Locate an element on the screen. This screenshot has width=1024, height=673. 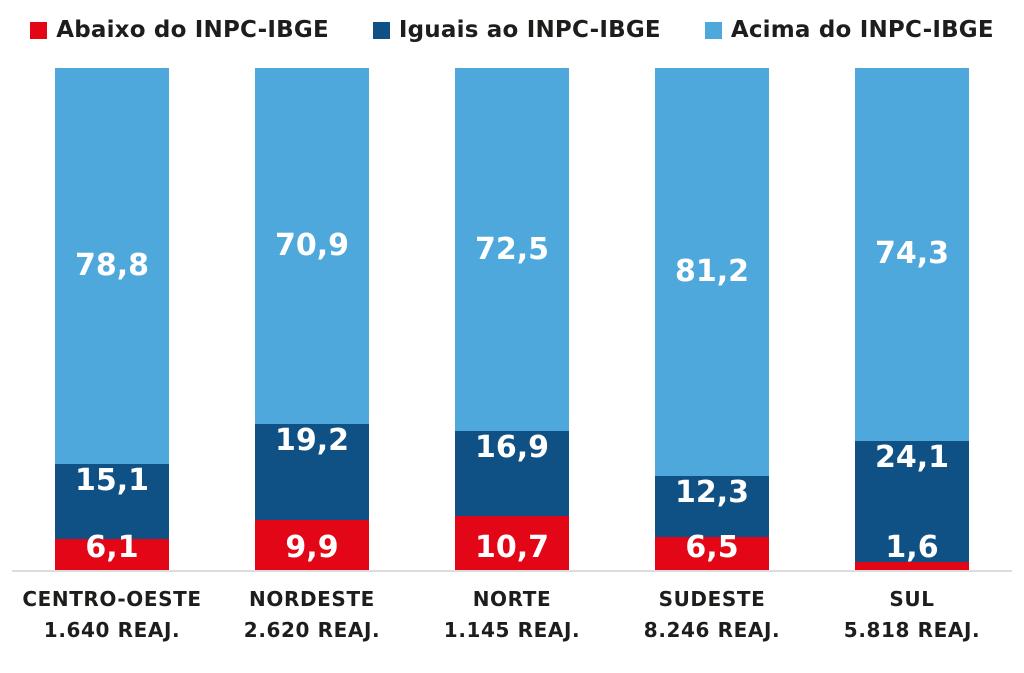
bar: 72,5 16,9 10,7 NORTE 1.145 REAJ. is located at coordinates (512, 355).